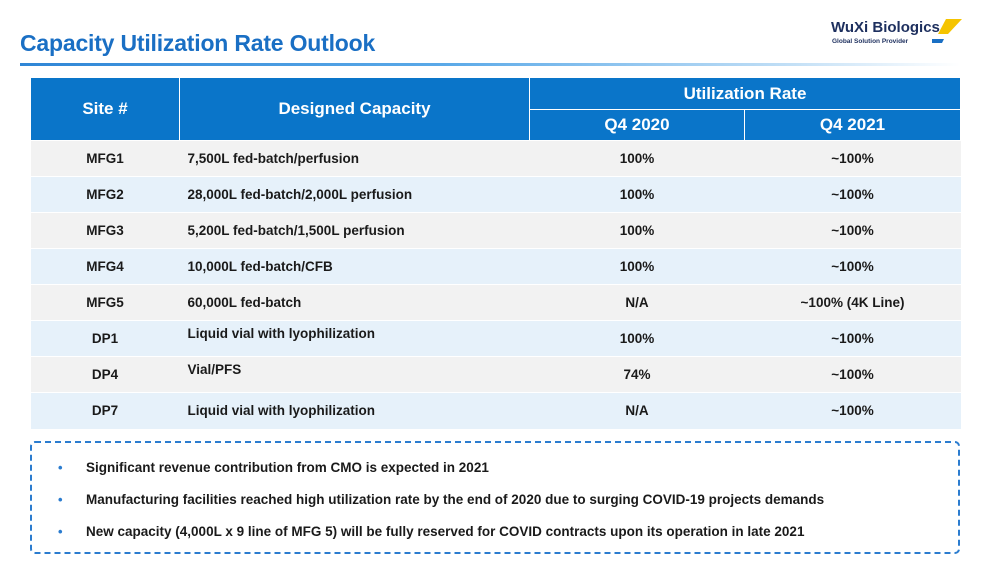  Describe the element at coordinates (105, 158) in the screenshot. I see `site-cell: MFG1` at that location.